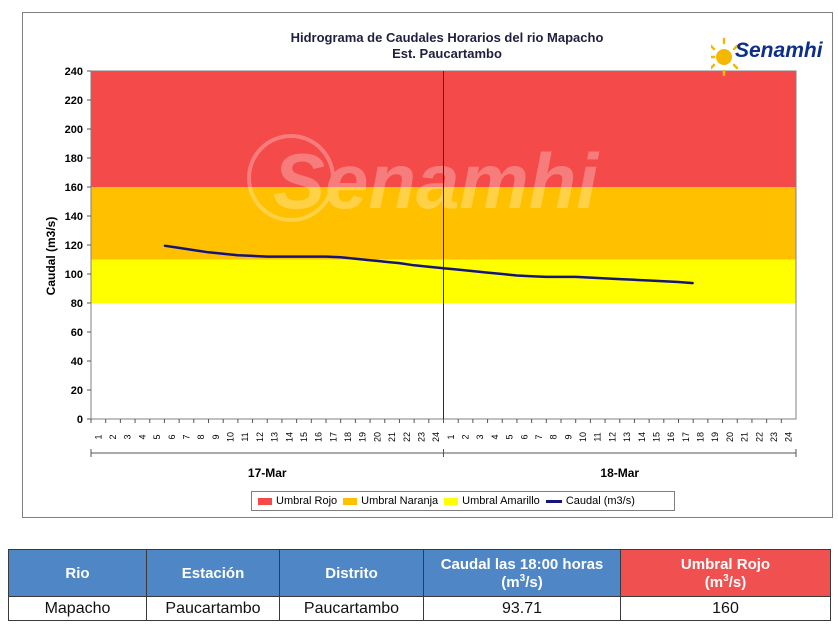  I want to click on legend-item-caudal: Caudal (m3/s), so click(590, 501).